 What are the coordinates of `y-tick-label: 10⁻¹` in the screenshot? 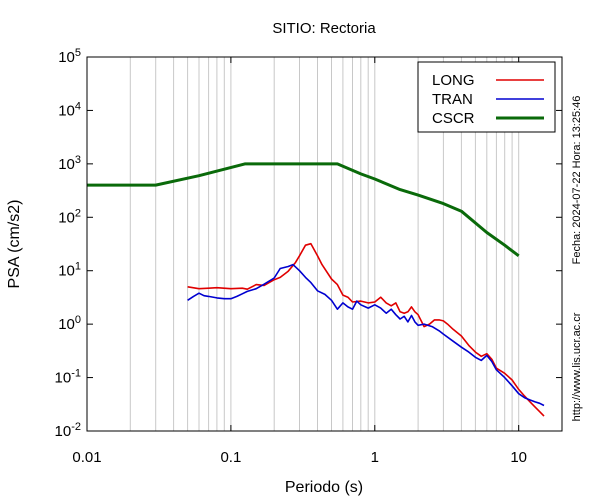 It's located at (68, 377).